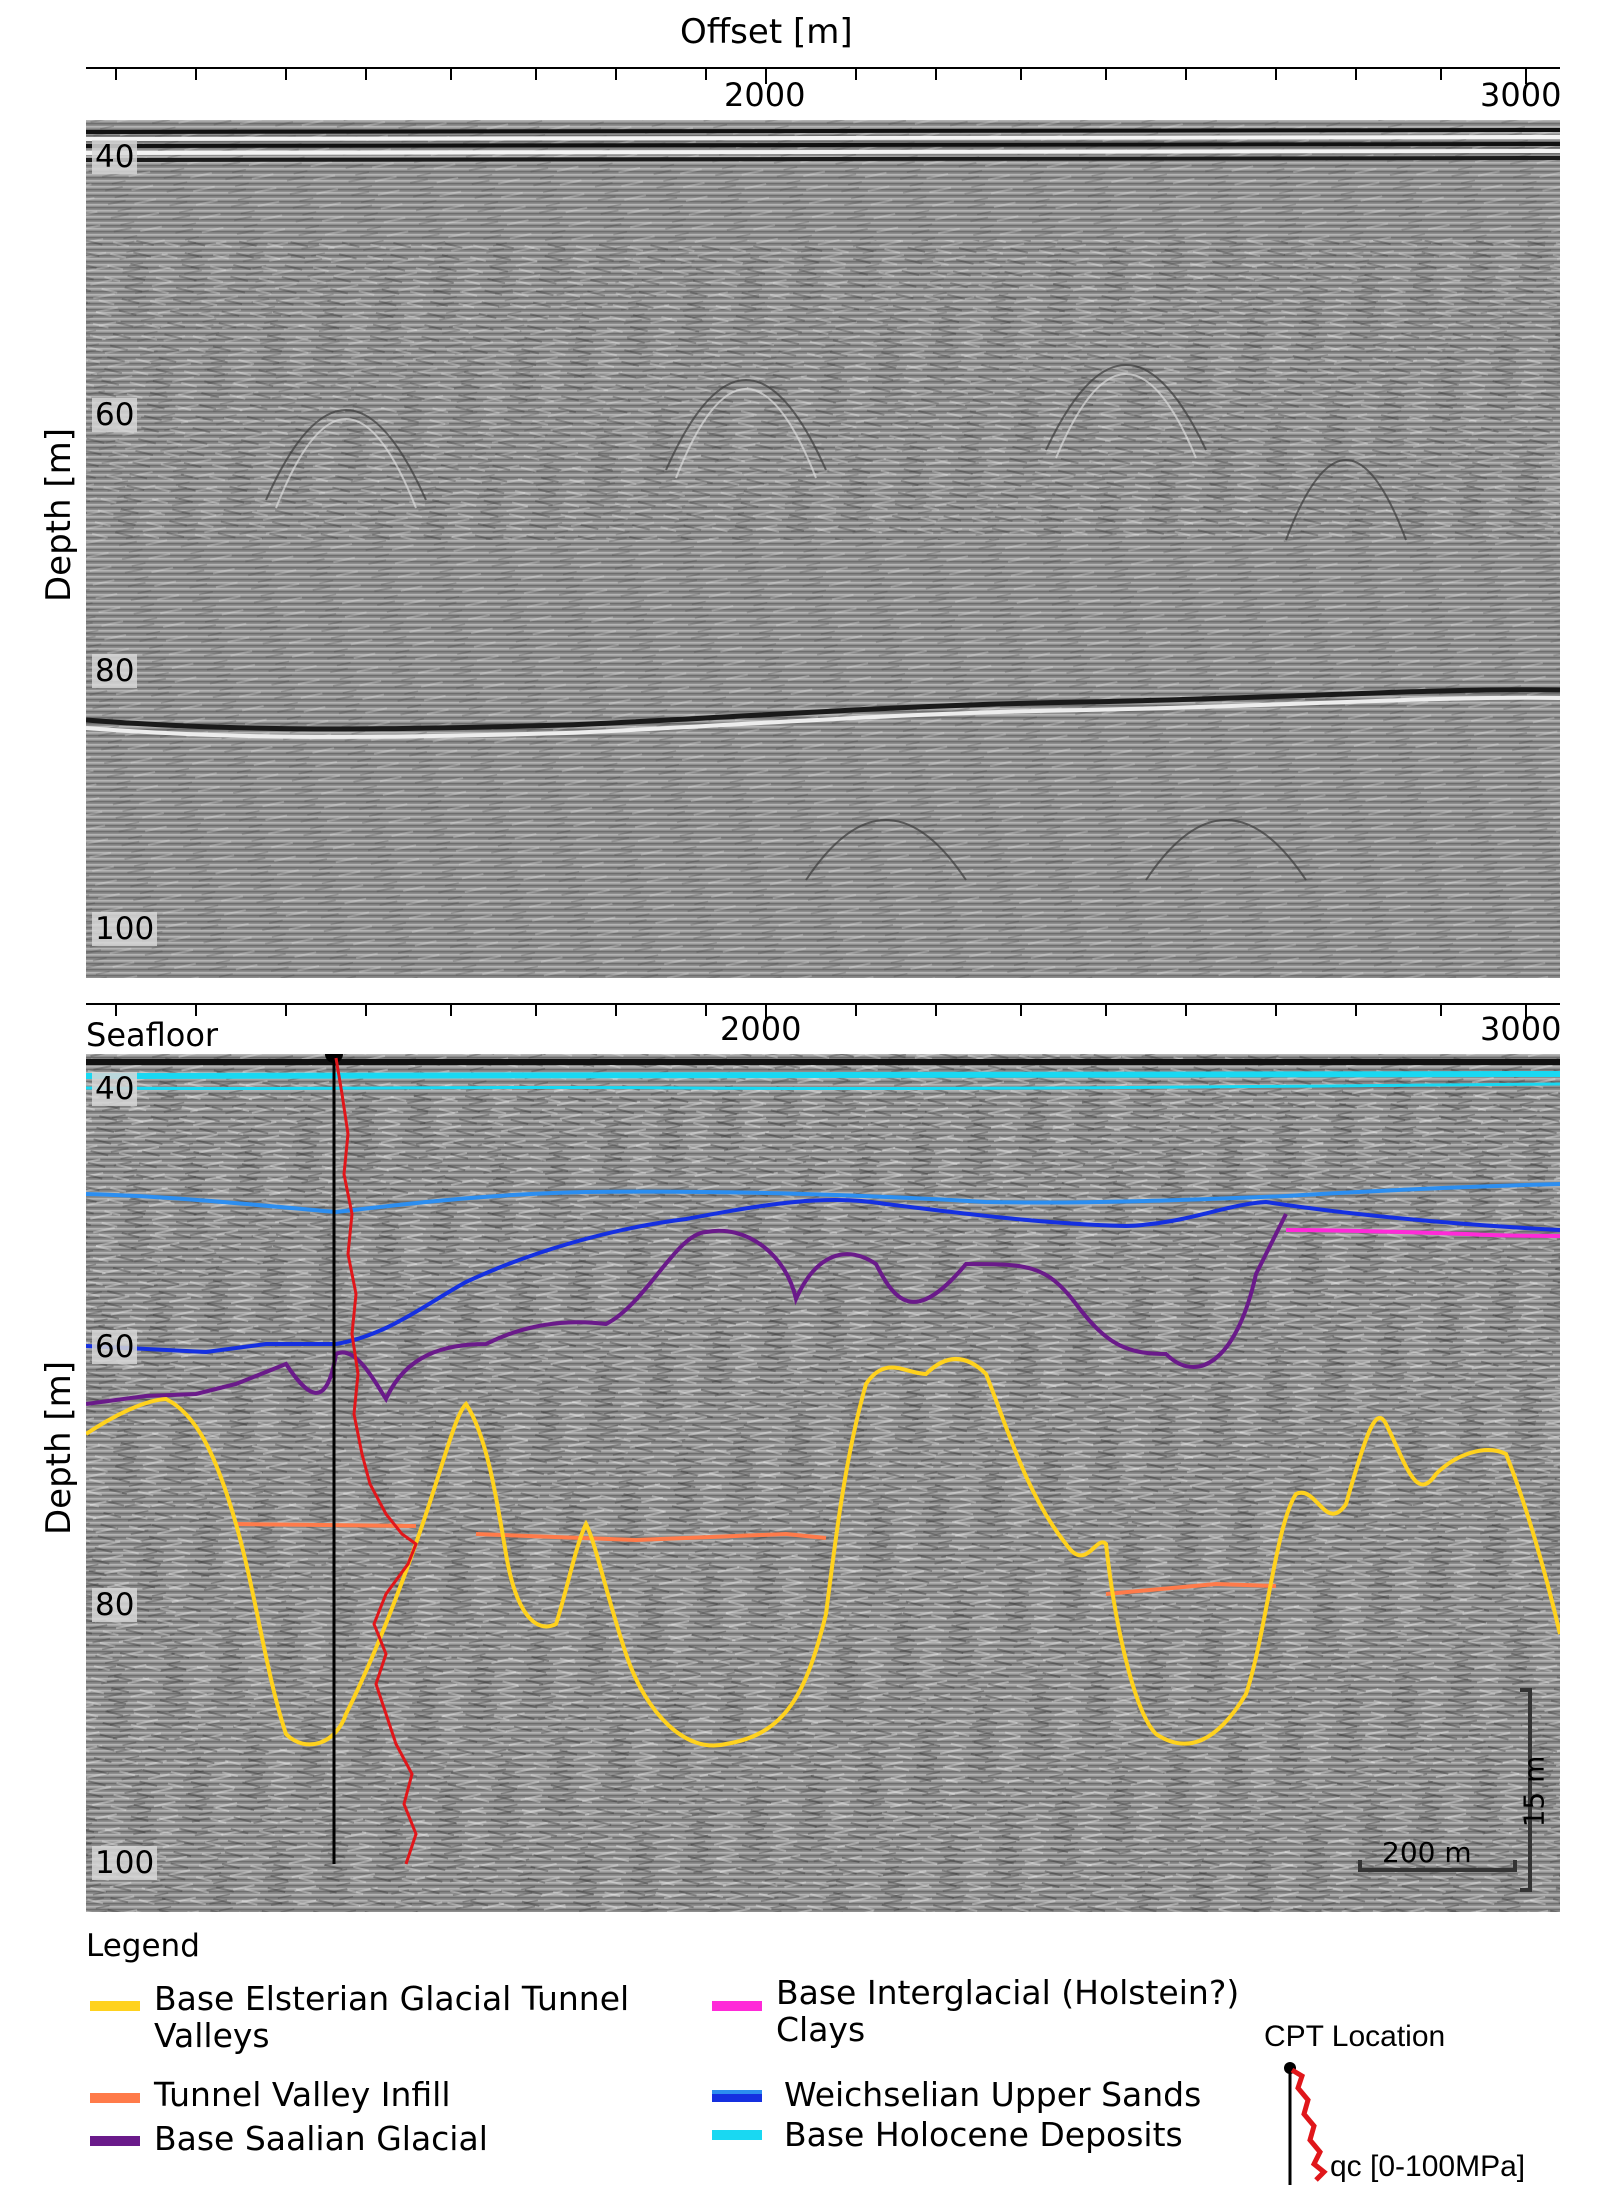 The height and width of the screenshot is (2200, 1600). Describe the element at coordinates (737, 2006) in the screenshot. I see `legend-swatch-interglacial` at that location.